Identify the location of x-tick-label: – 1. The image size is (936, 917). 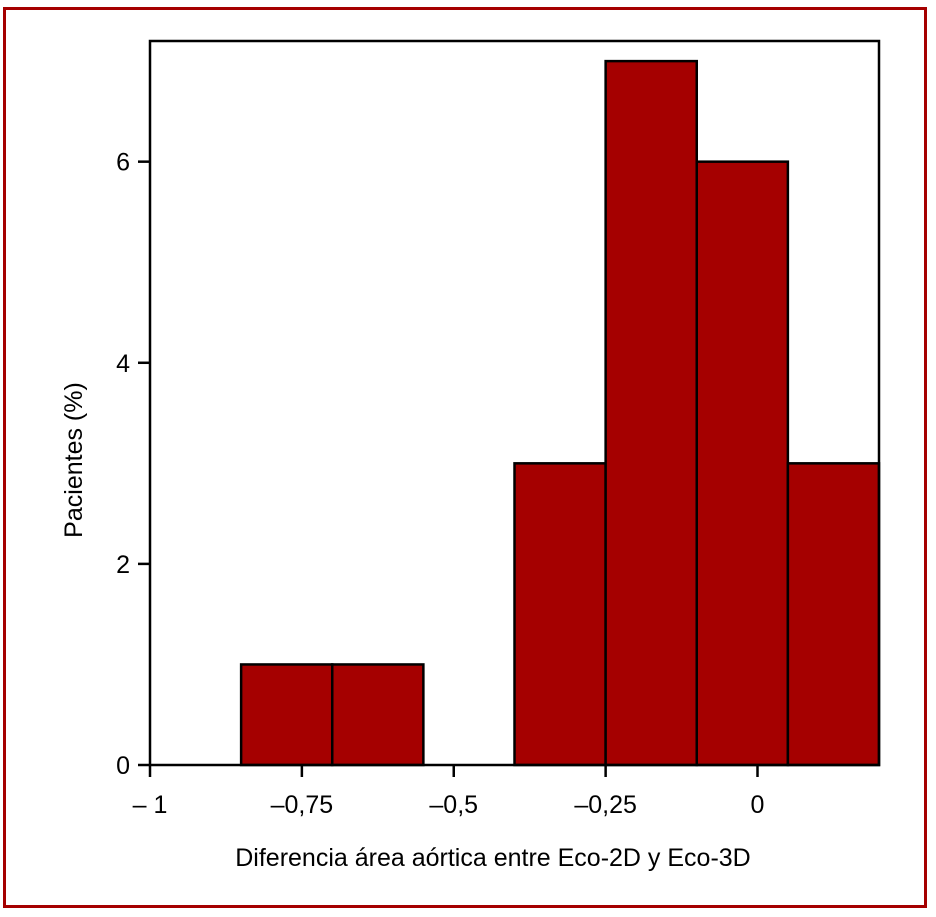
(150, 805).